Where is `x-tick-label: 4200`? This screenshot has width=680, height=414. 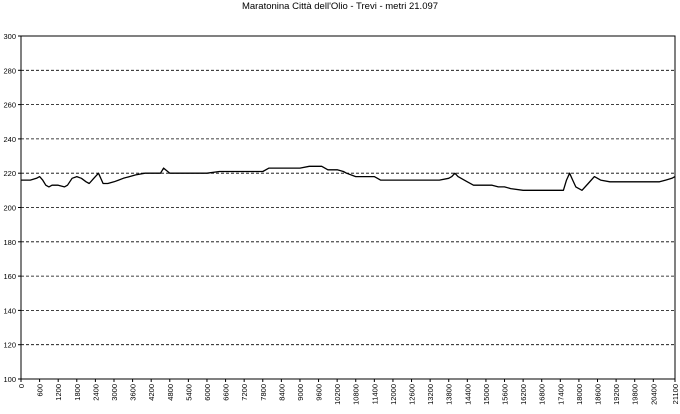 x-tick-label: 4200 is located at coordinates (151, 392).